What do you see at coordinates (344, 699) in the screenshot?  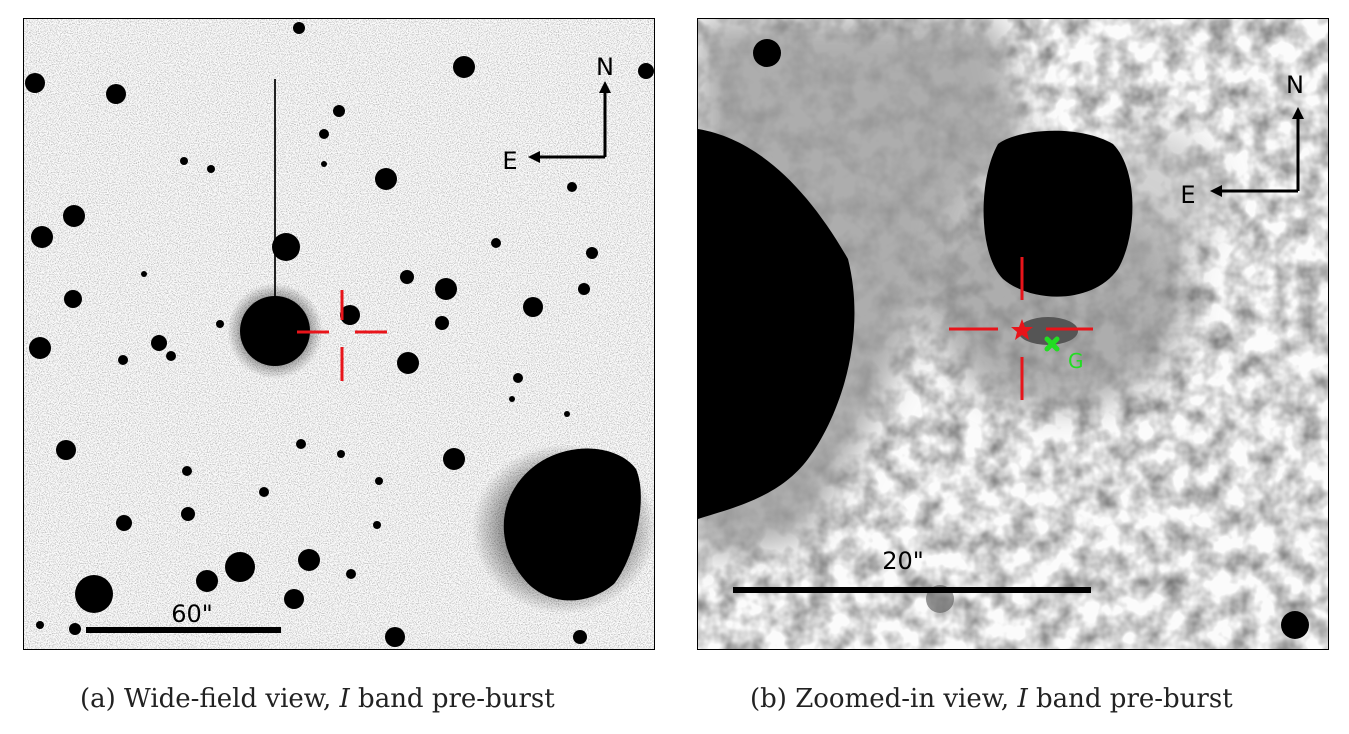 I see `caption-a-band: I` at bounding box center [344, 699].